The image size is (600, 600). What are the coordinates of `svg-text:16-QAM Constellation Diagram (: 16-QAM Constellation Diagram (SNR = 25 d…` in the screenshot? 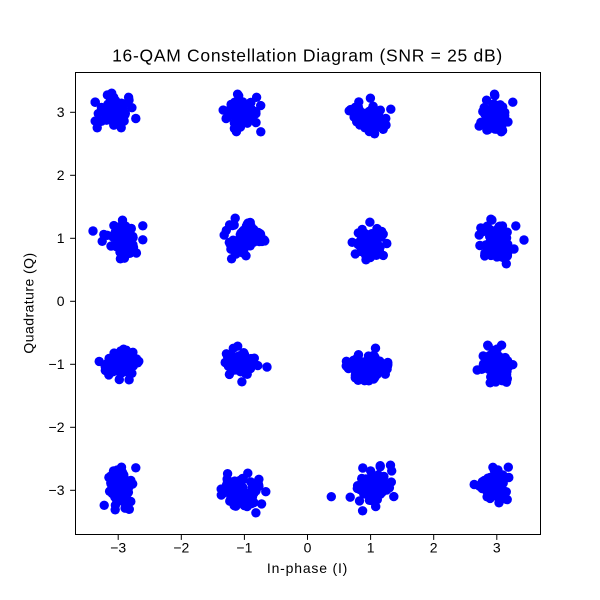 It's located at (307, 56).